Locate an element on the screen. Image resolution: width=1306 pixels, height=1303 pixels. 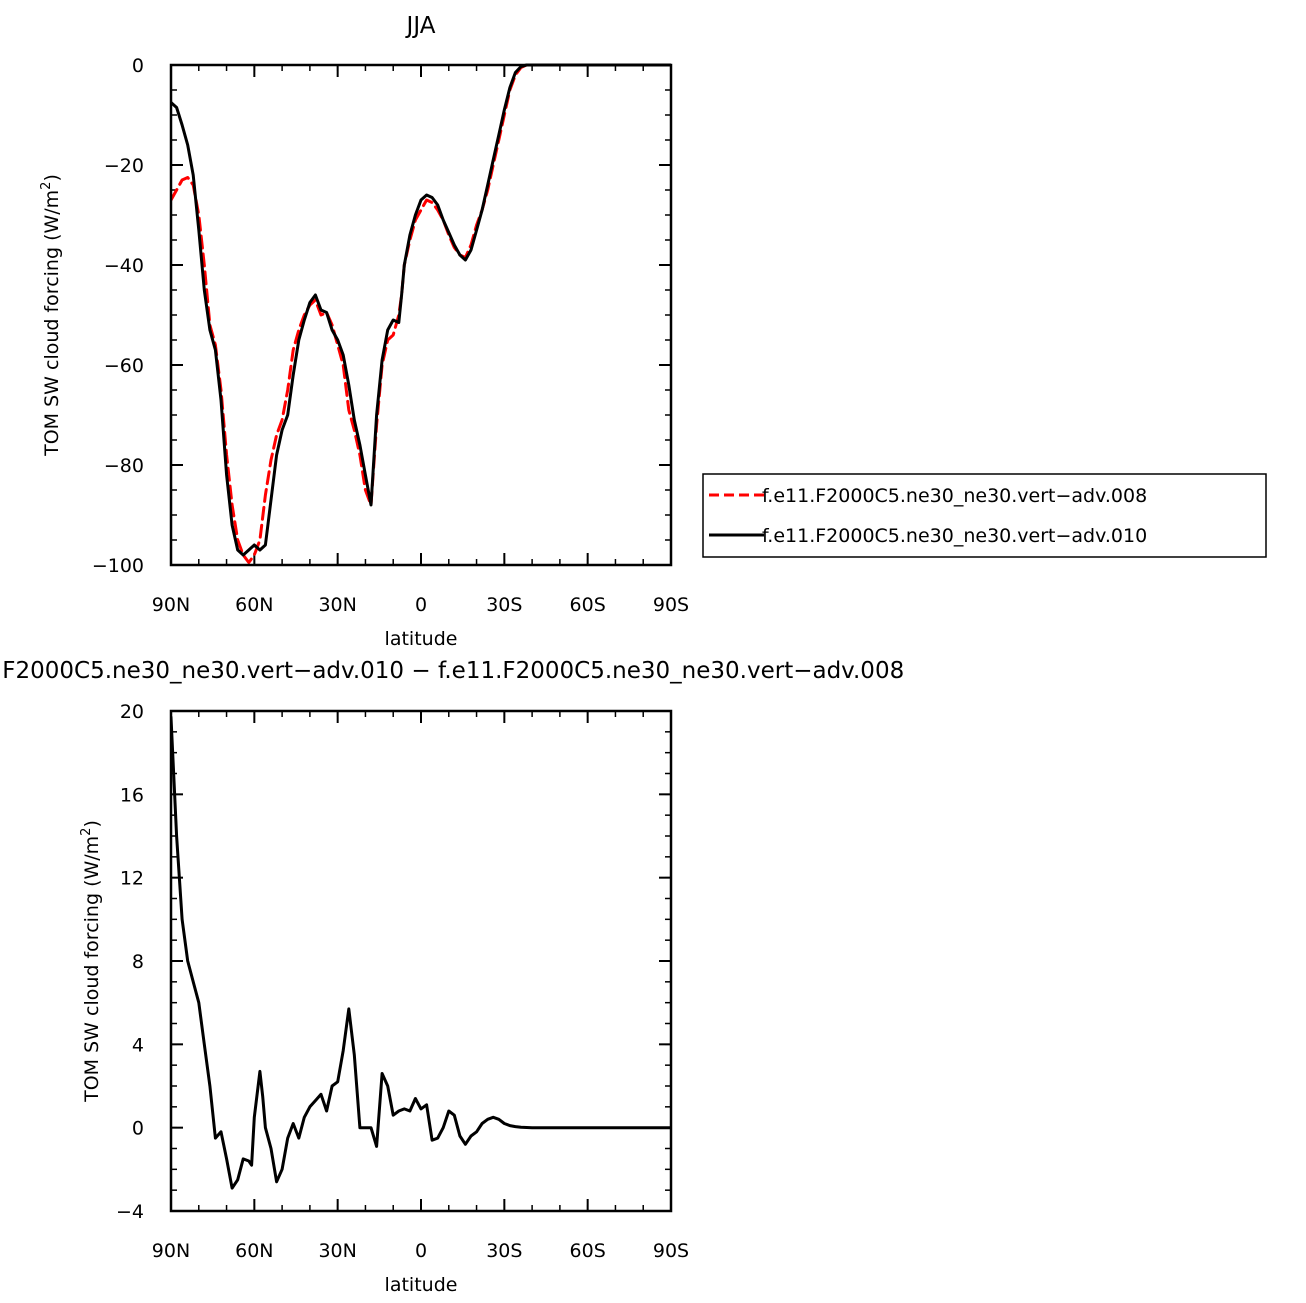
series-group is located at coordinates (421, 952).